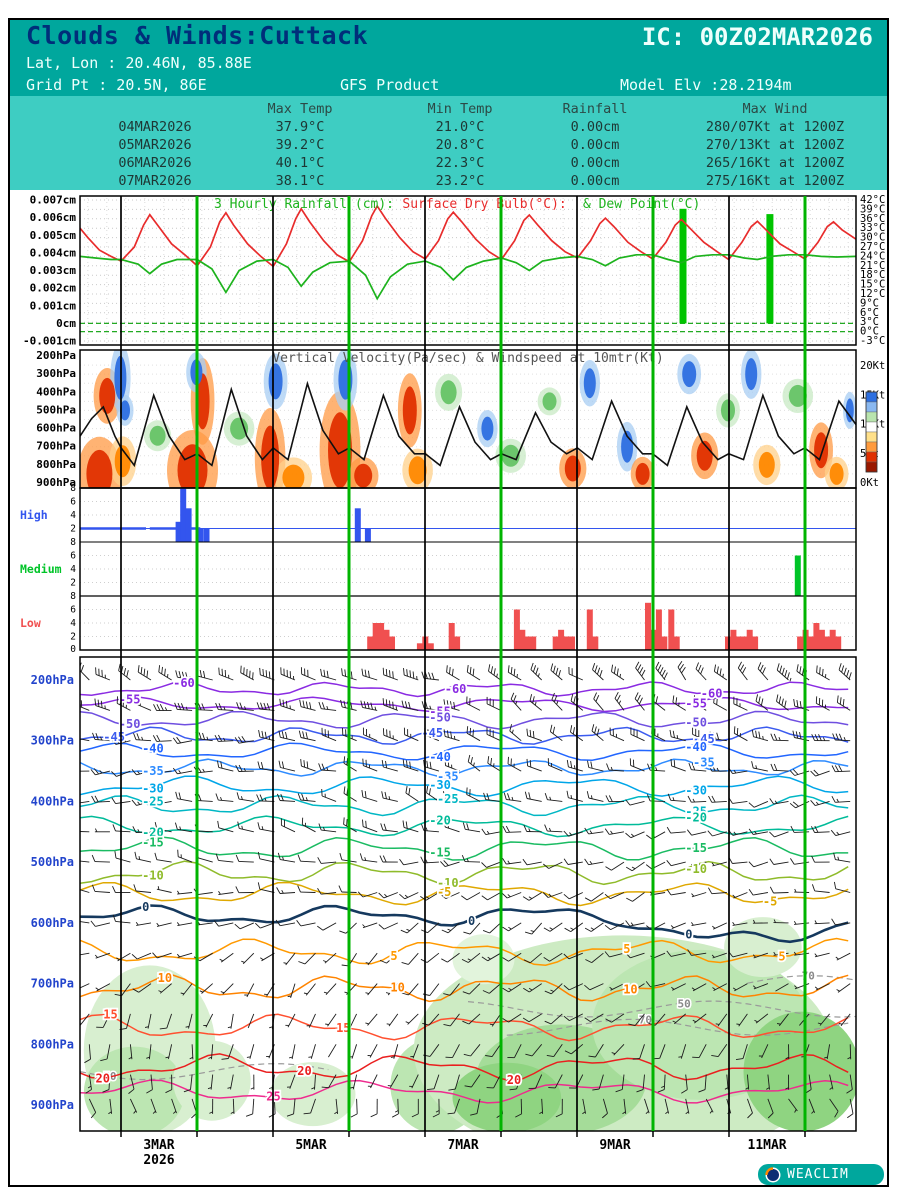 The width and height of the screenshot is (900, 1200). Describe the element at coordinates (872, 200) in the screenshot. I see `svg-text: 42°C` at that location.